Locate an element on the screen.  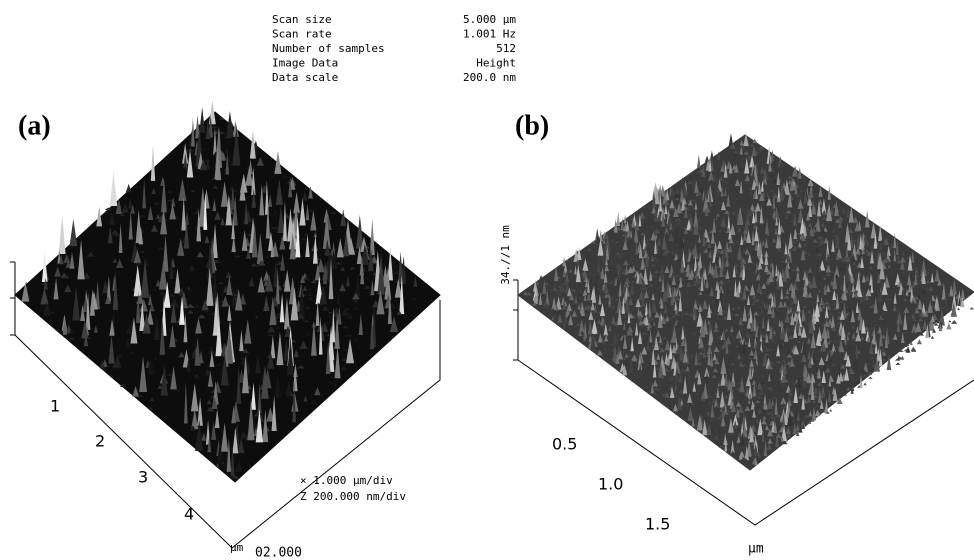
param-label: Number of samples is located at coordinates (328, 48).